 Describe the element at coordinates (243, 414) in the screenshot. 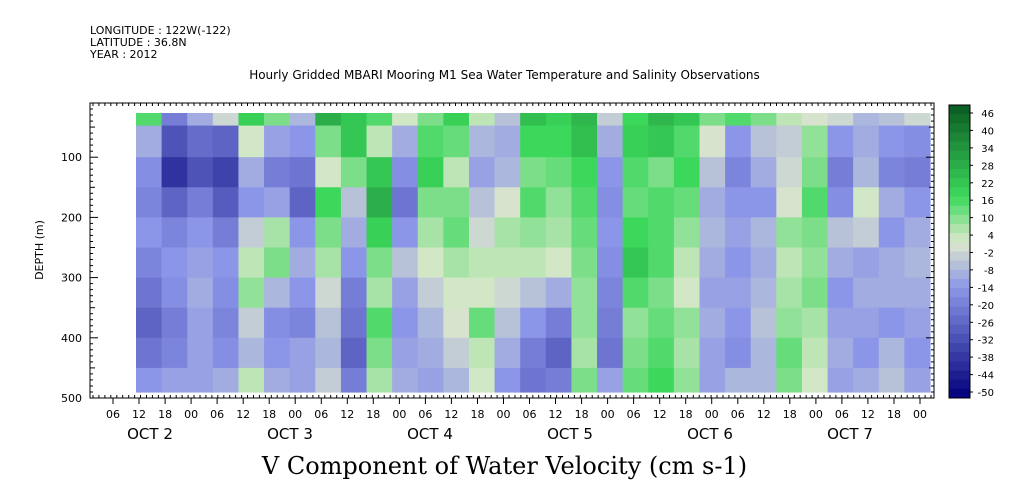

I see `x-hour-label: 12` at that location.